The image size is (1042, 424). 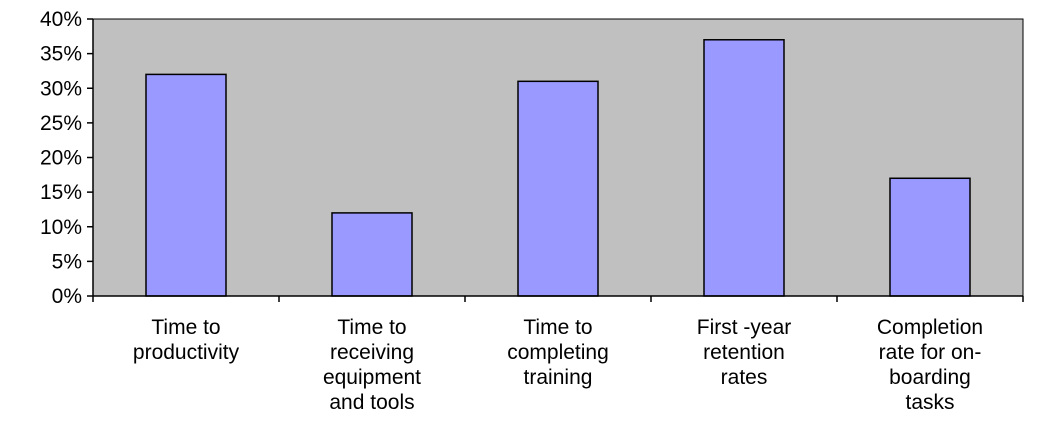 I want to click on category-label-line: completing, so click(x=558, y=352).